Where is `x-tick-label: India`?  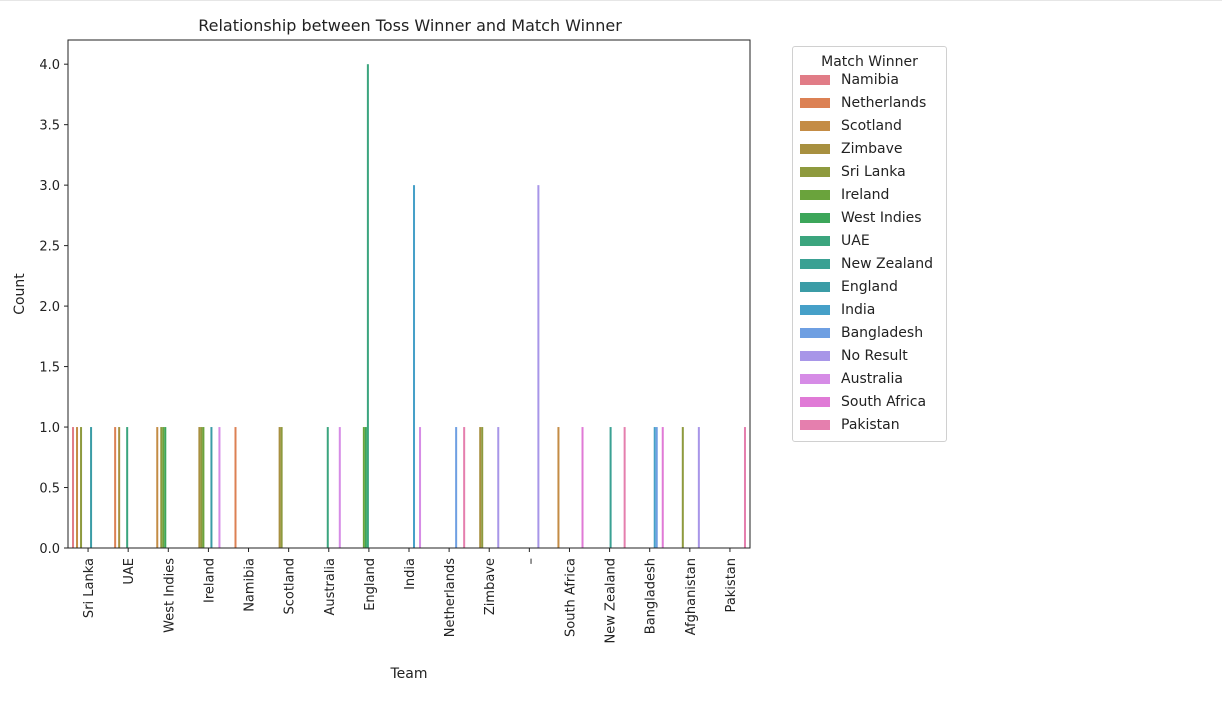
x-tick-label: India is located at coordinates (410, 574).